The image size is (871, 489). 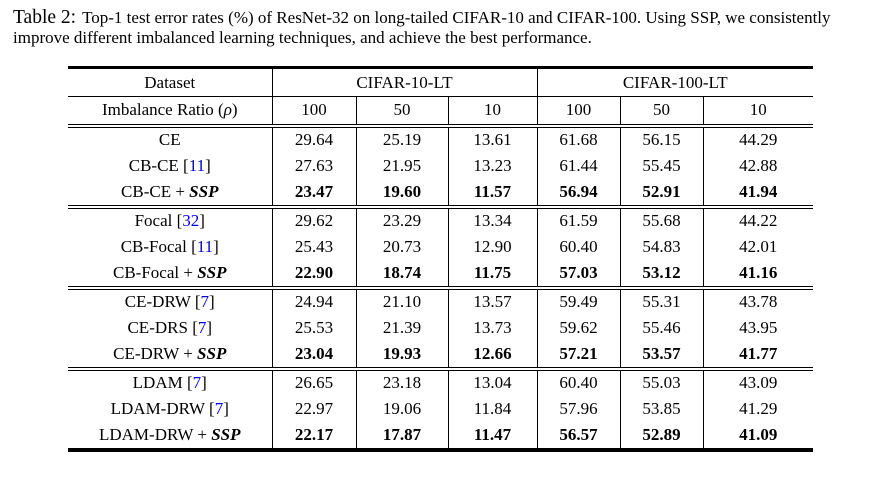 I want to click on method-cell: LDAM-DRW + SSP, so click(x=170, y=436).